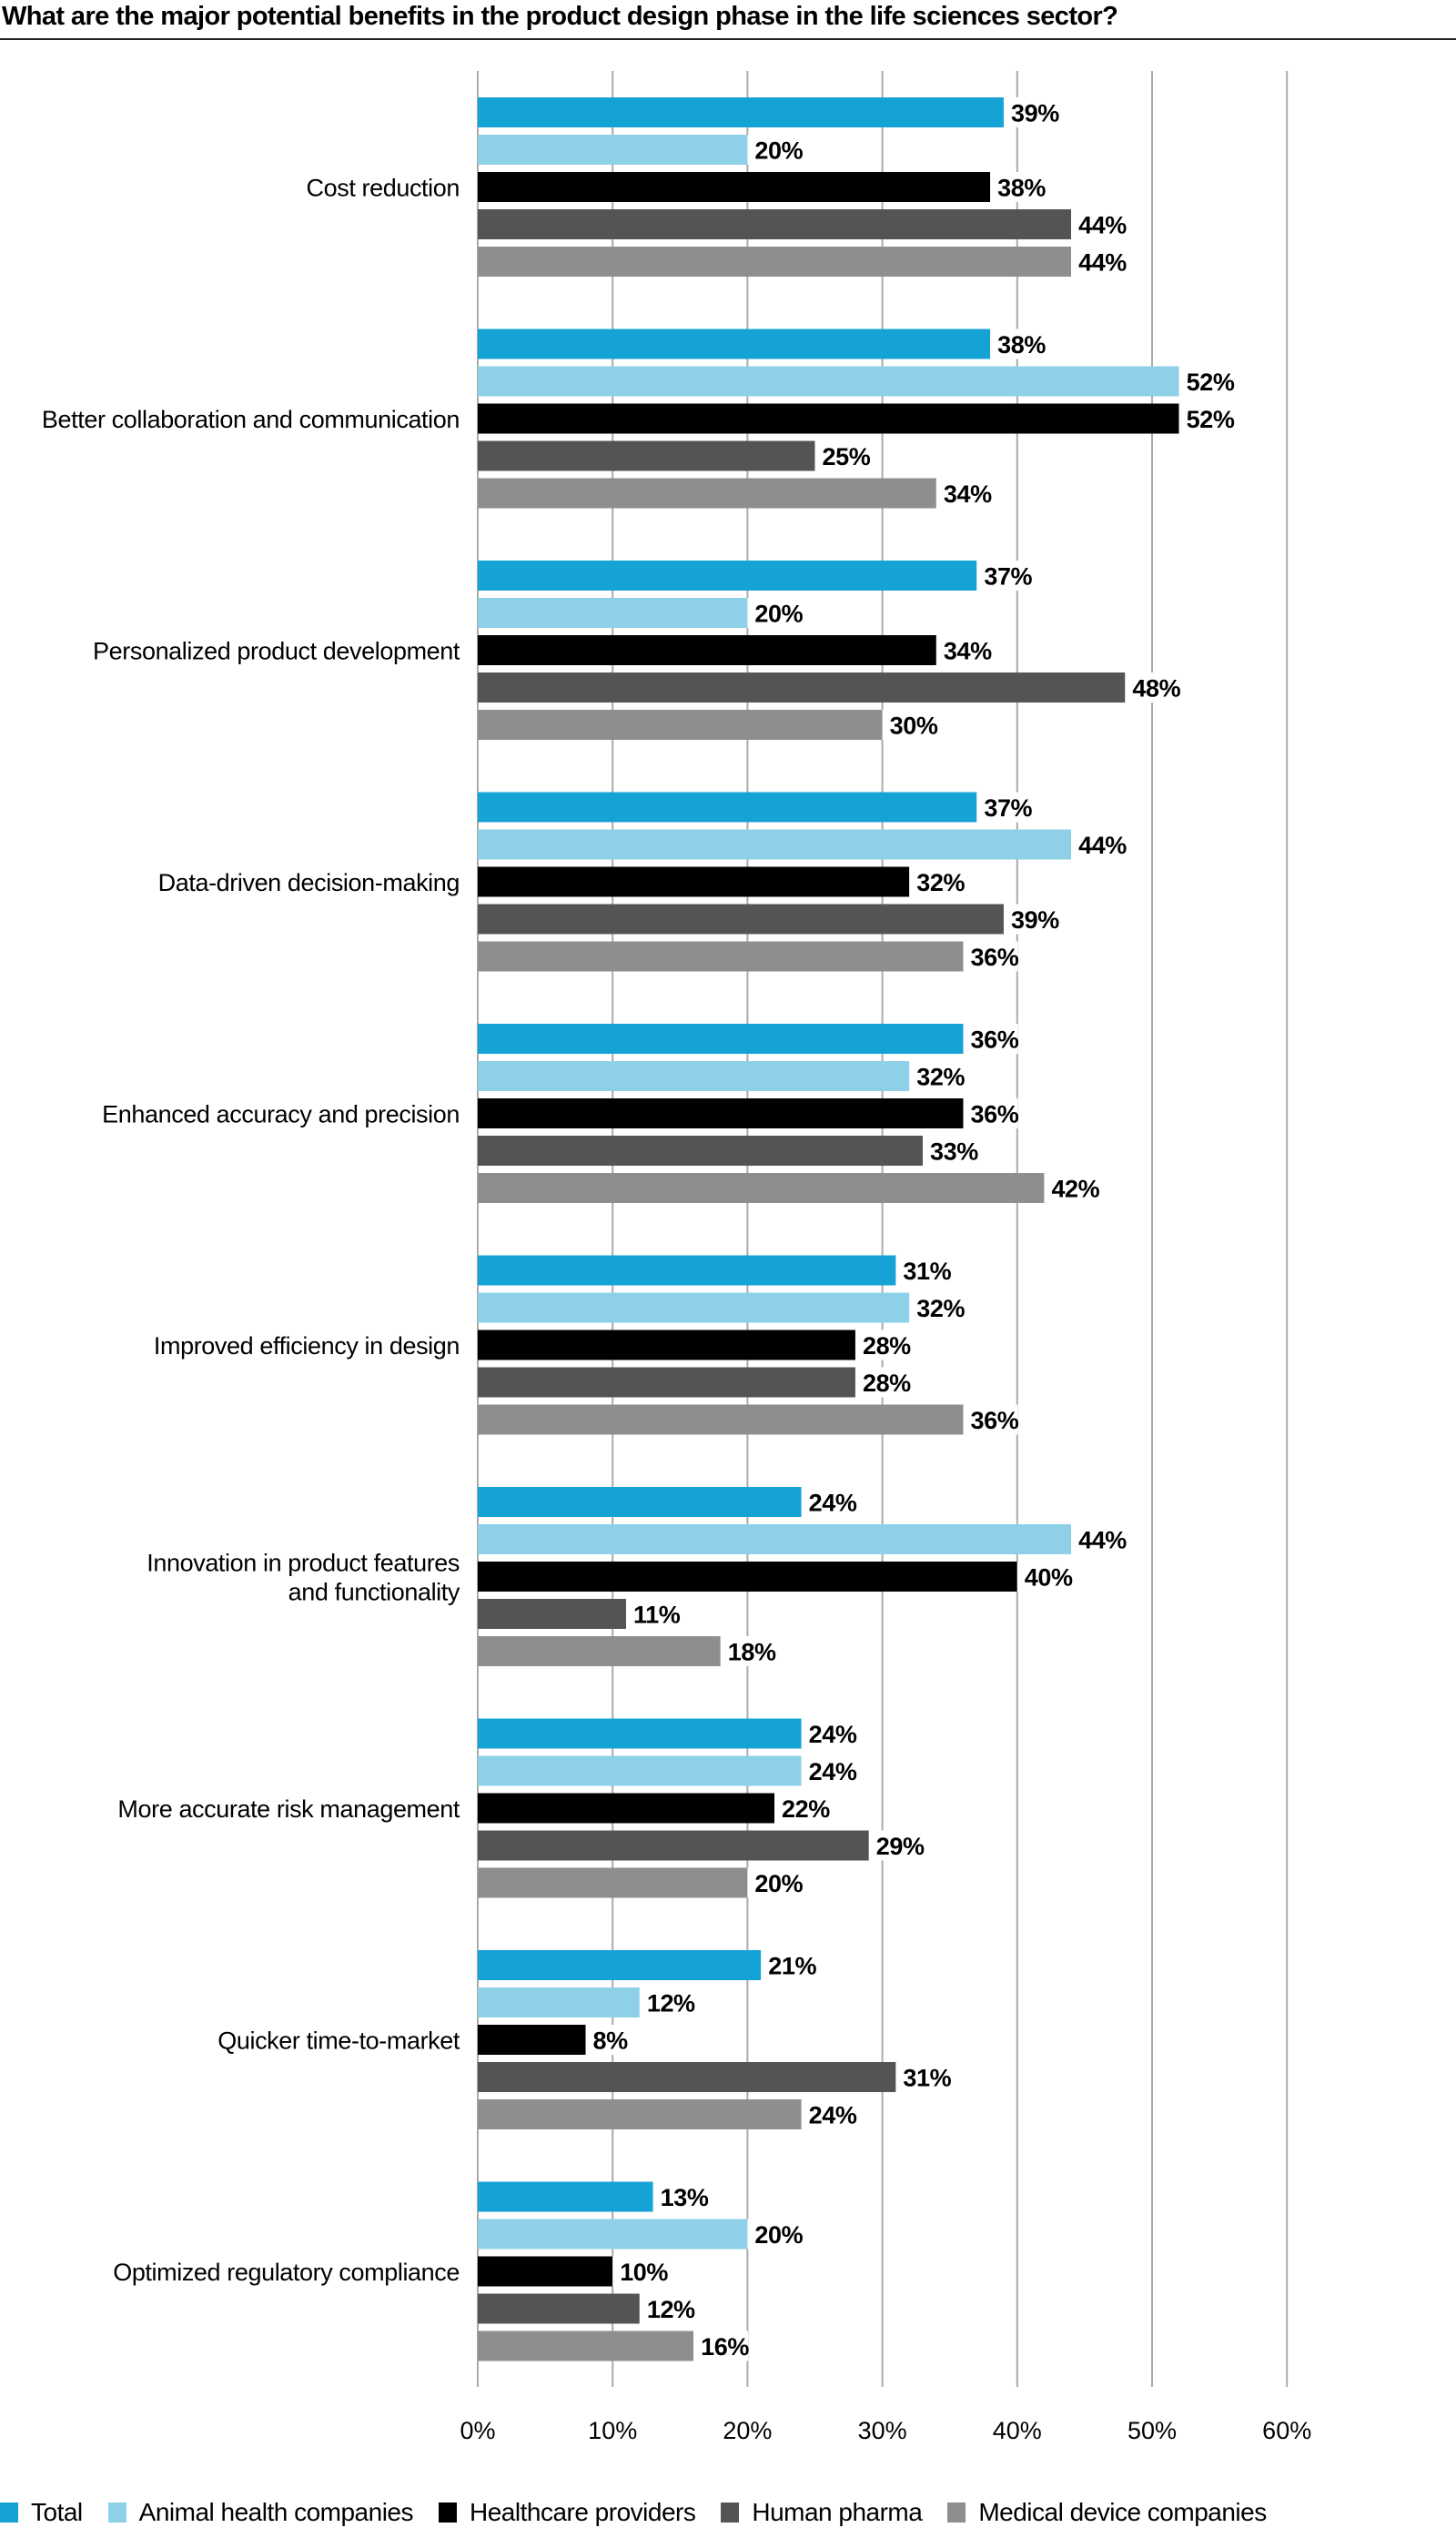  I want to click on category-label: Personalized product development, so click(277, 652).